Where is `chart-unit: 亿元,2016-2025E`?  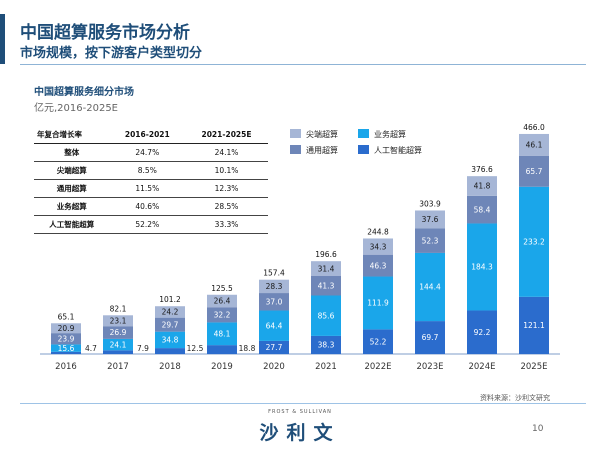
chart-unit: 亿元,2016-2025E is located at coordinates (76, 108).